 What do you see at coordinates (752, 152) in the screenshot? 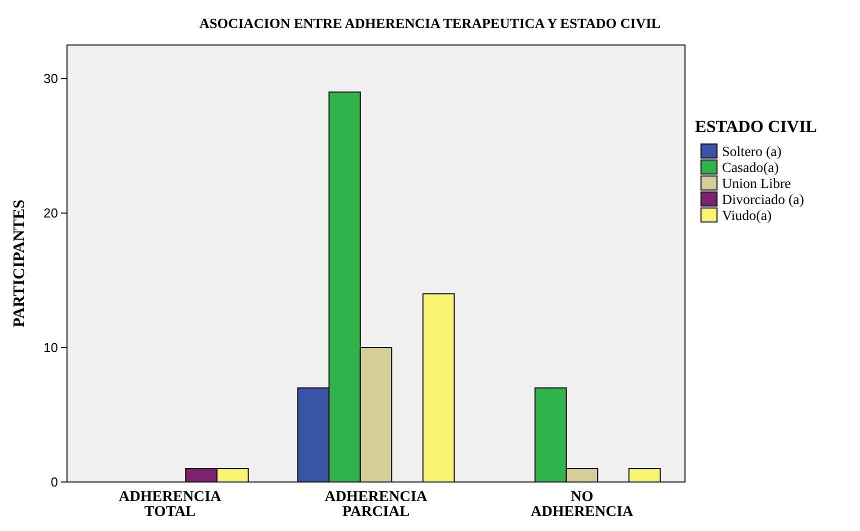
I see `legend-label: Soltero (a)` at bounding box center [752, 152].